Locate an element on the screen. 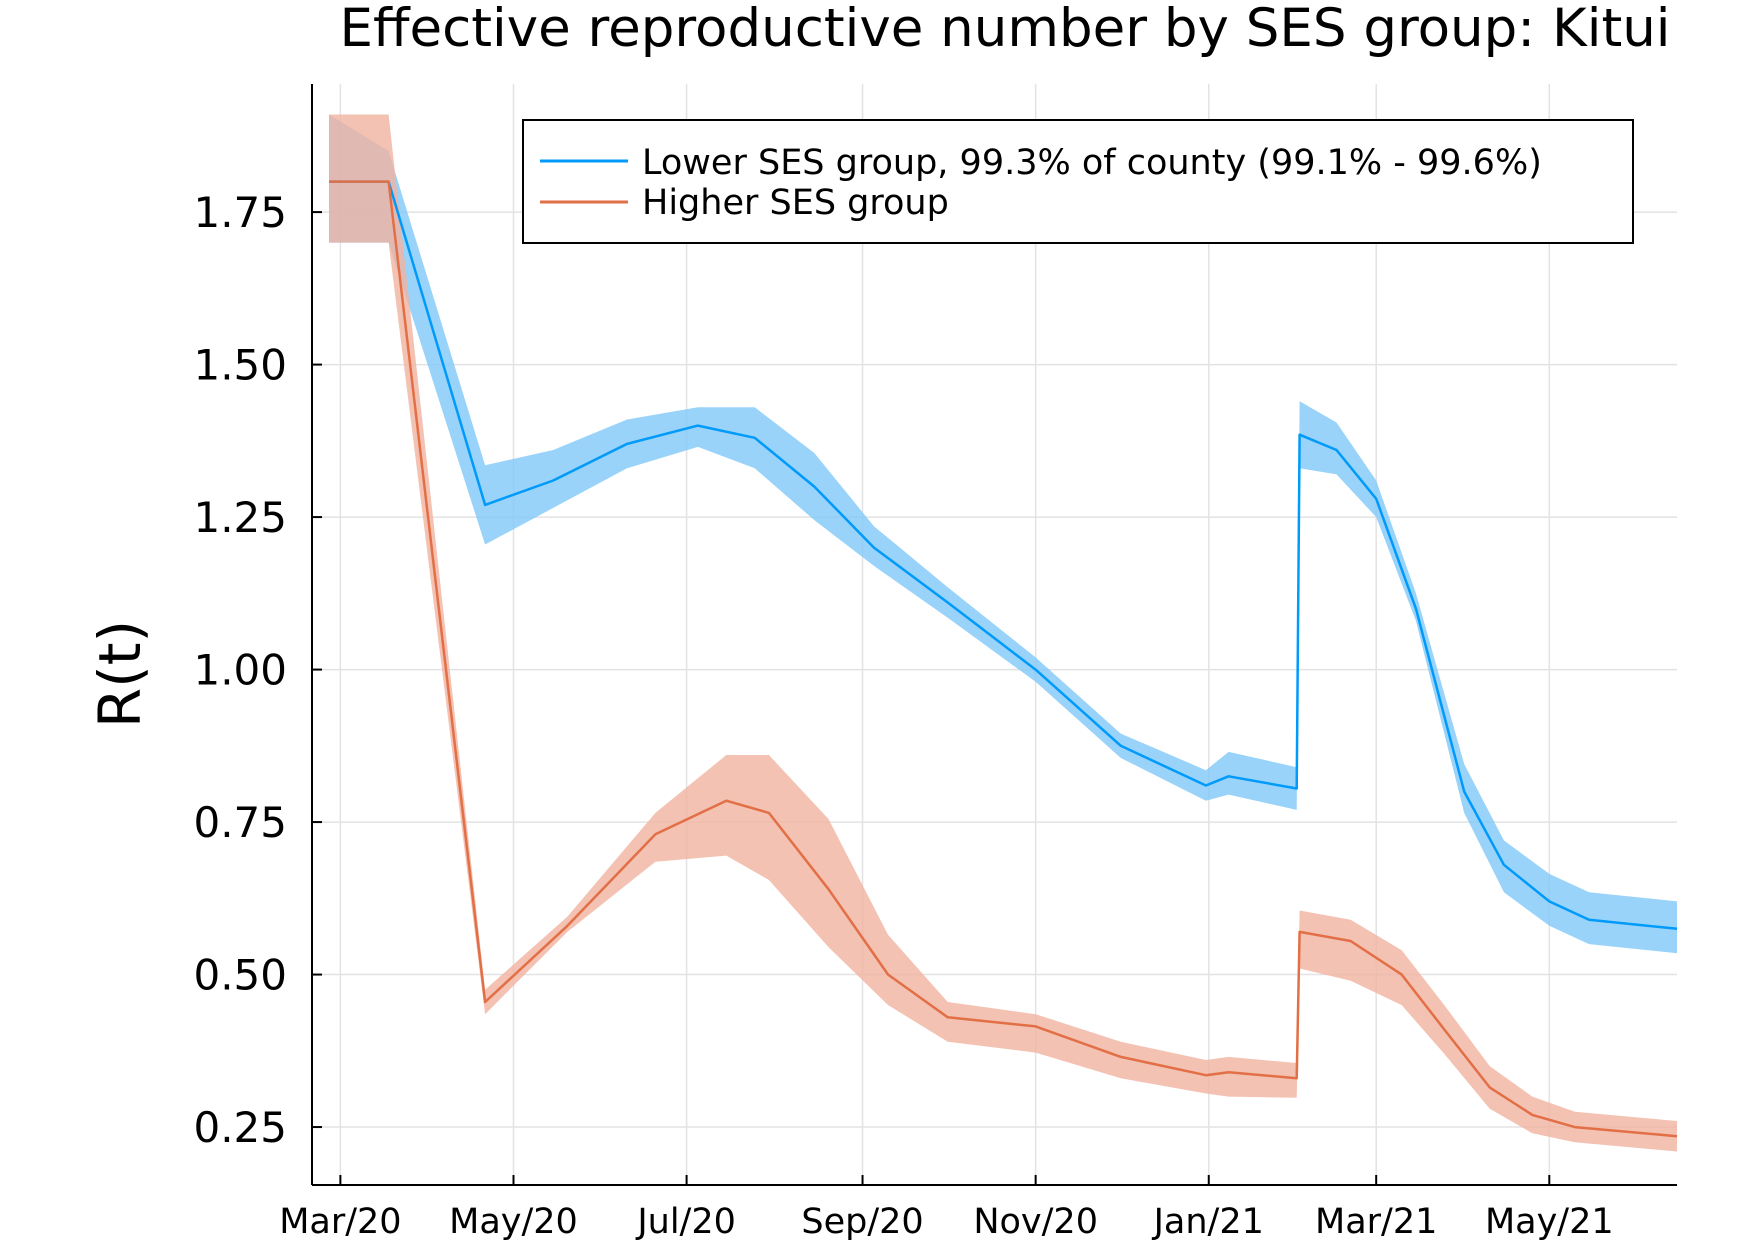 The image size is (1750, 1250). y-tick-label: 0.25 is located at coordinates (240, 1127).